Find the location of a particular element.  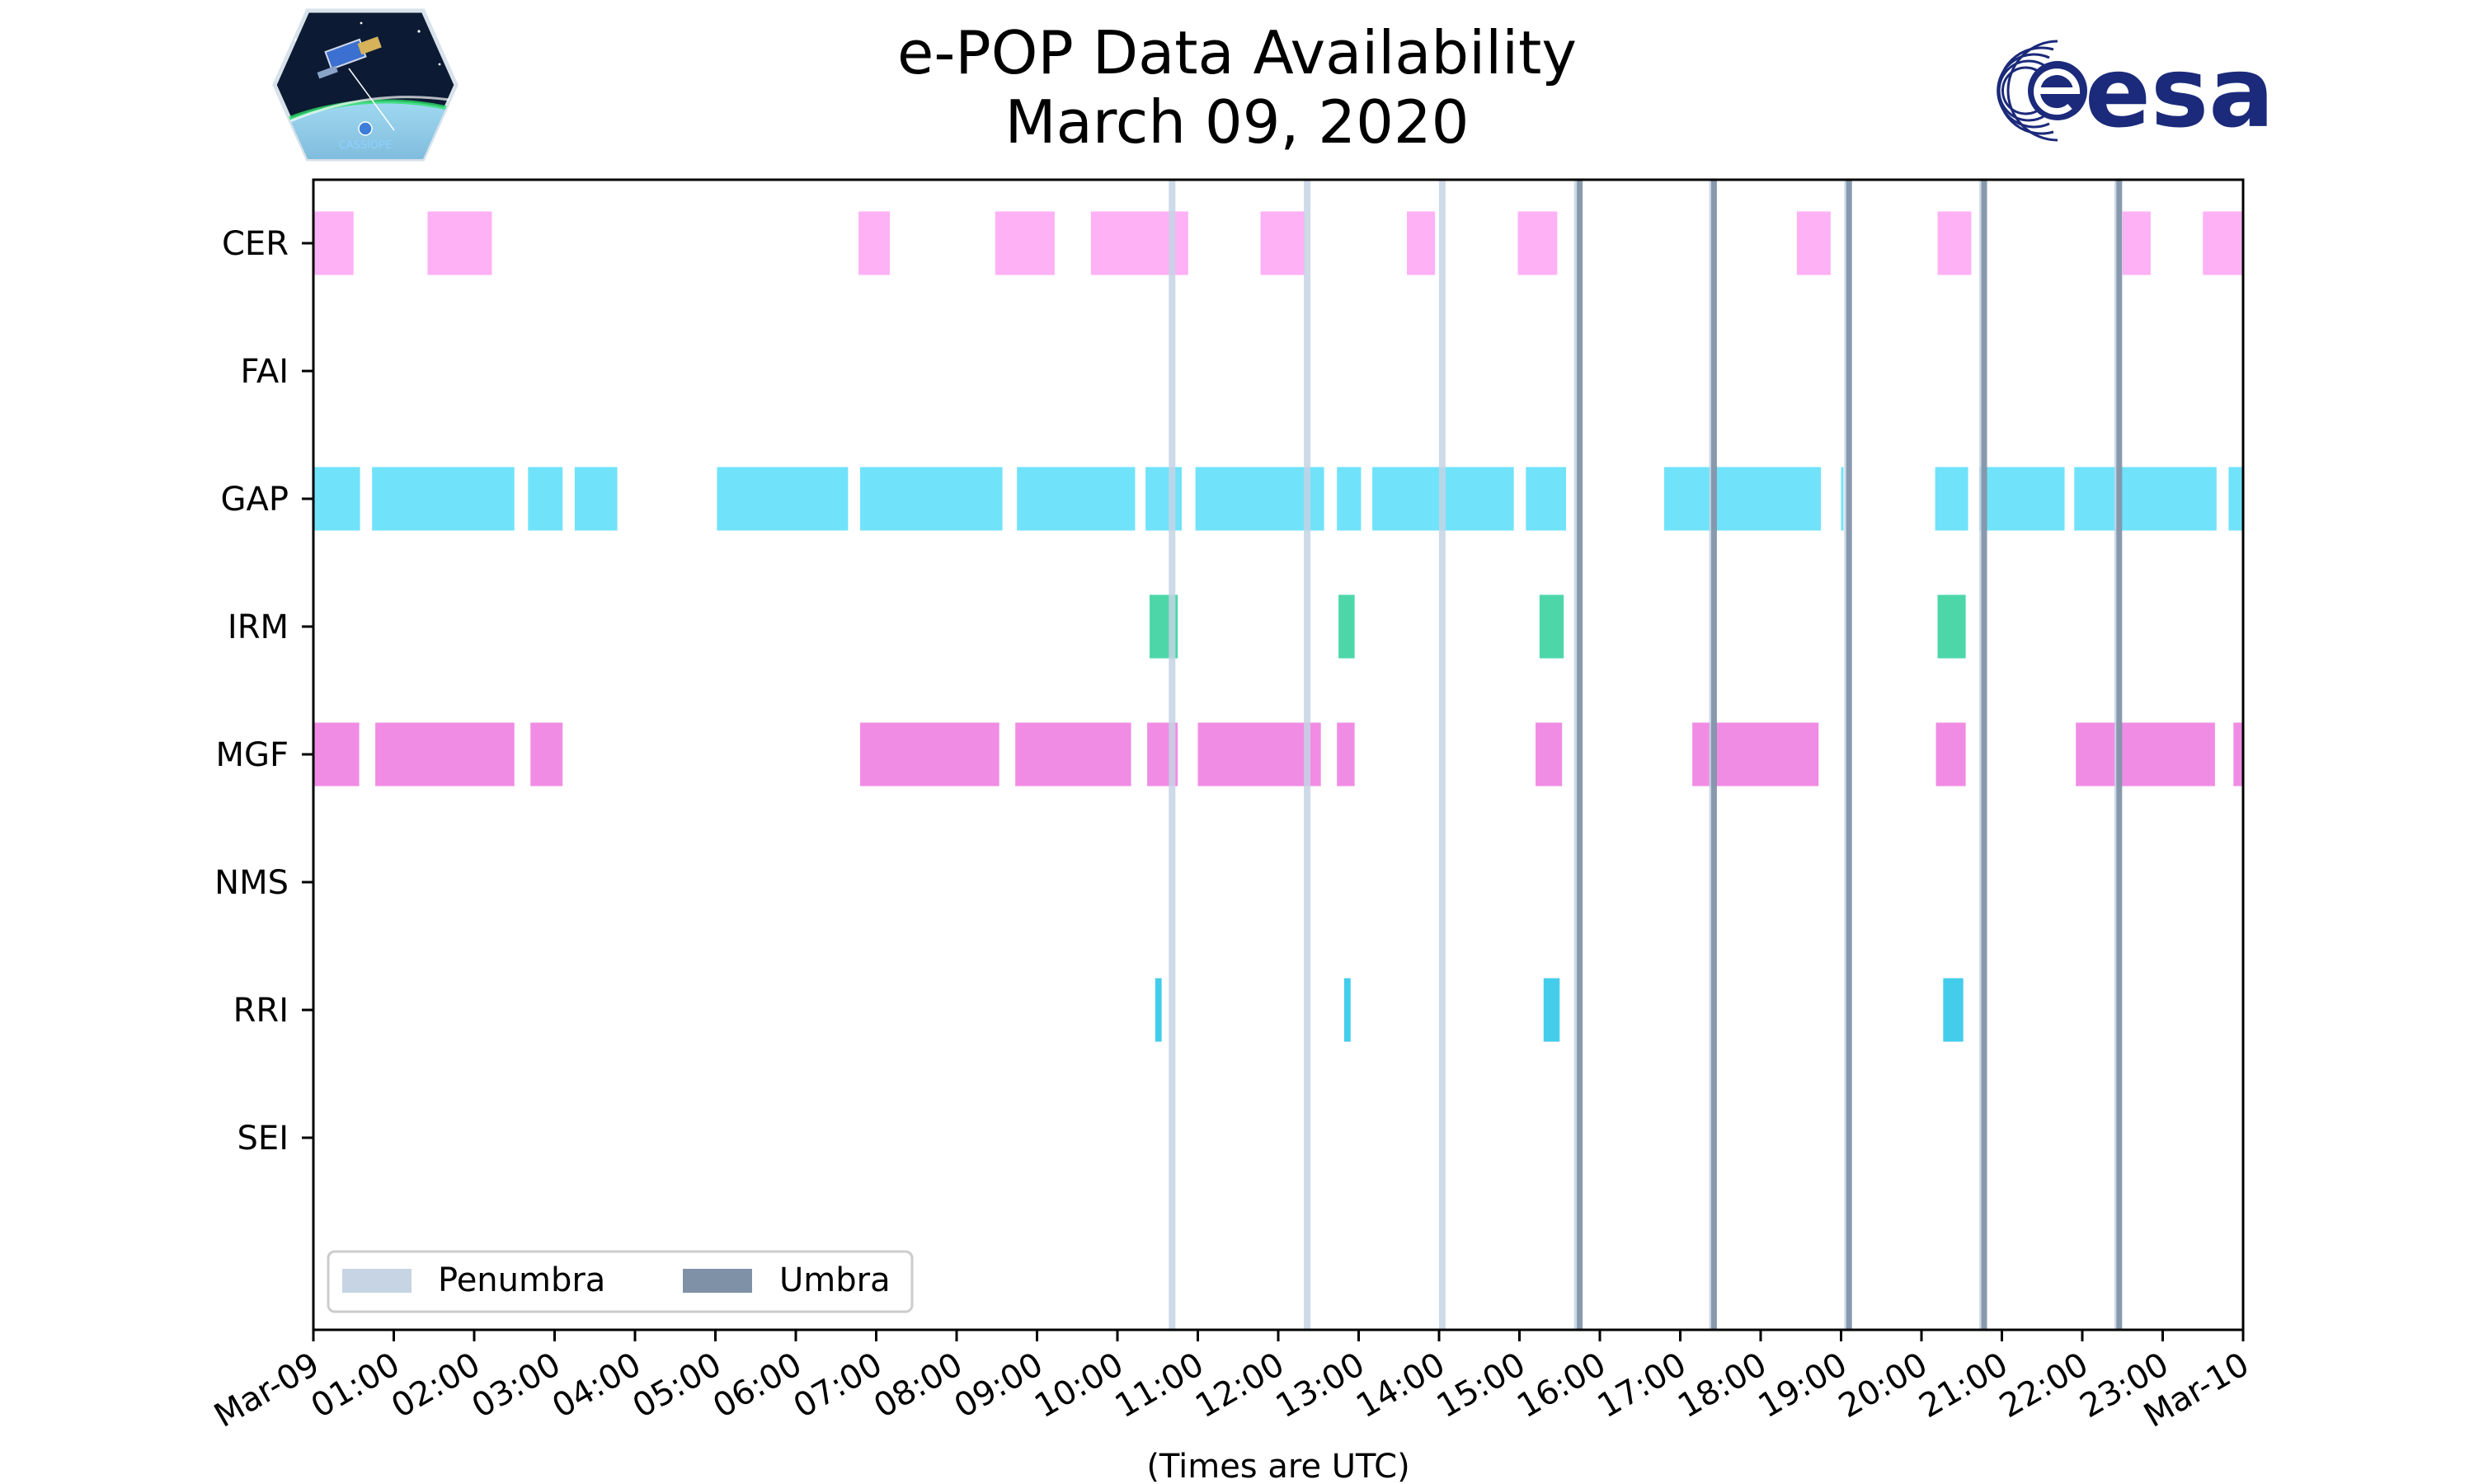

x-tick-label: 12:00 is located at coordinates (1240, 1385).